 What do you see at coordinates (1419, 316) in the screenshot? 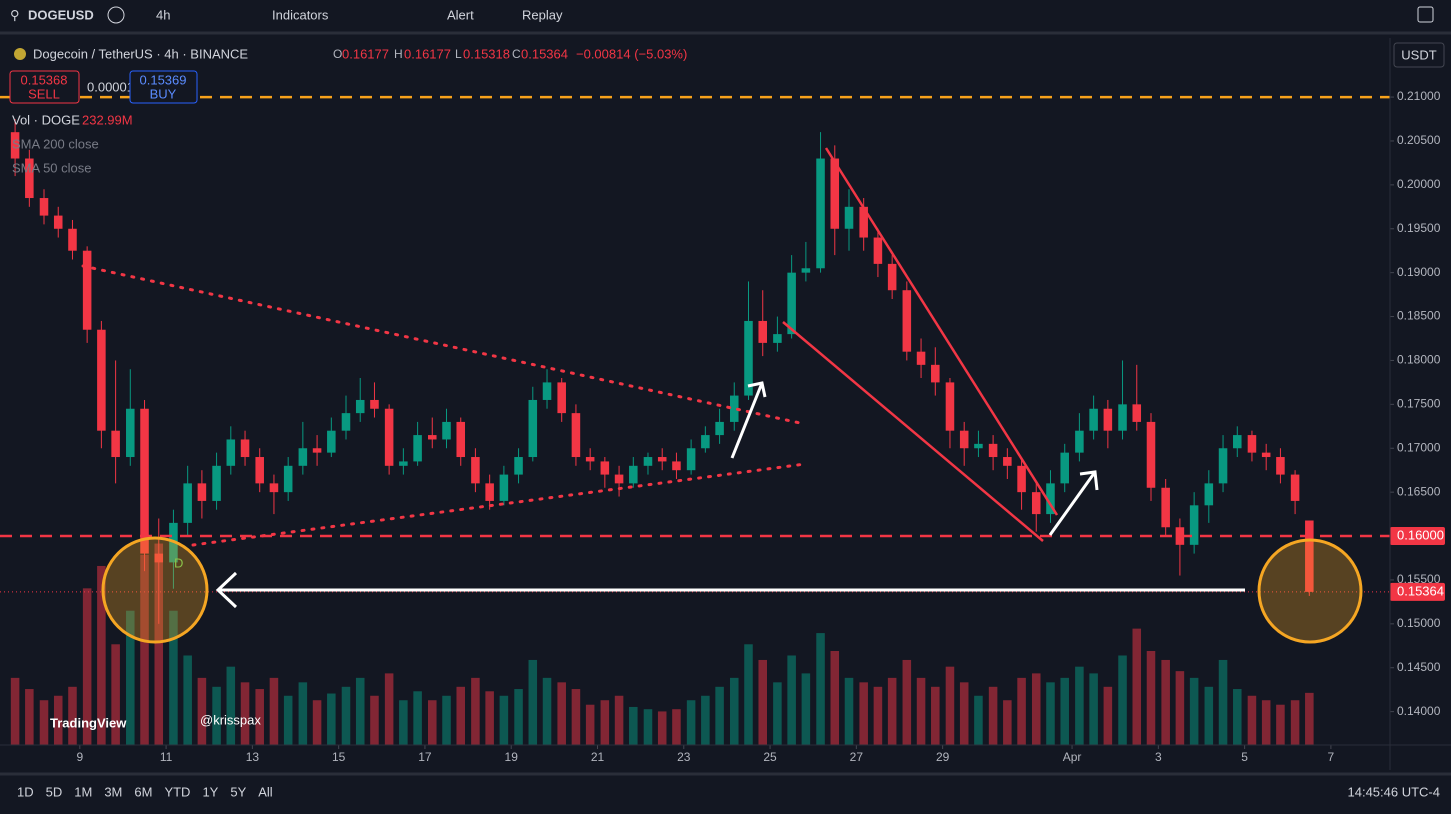
I see `y-tick-label: 0.18500` at bounding box center [1419, 316].